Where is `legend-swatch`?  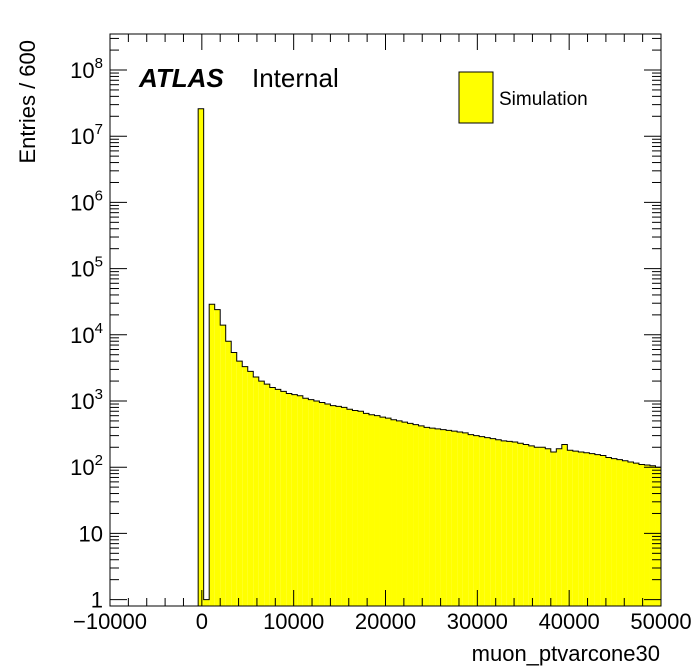 legend-swatch is located at coordinates (476, 97).